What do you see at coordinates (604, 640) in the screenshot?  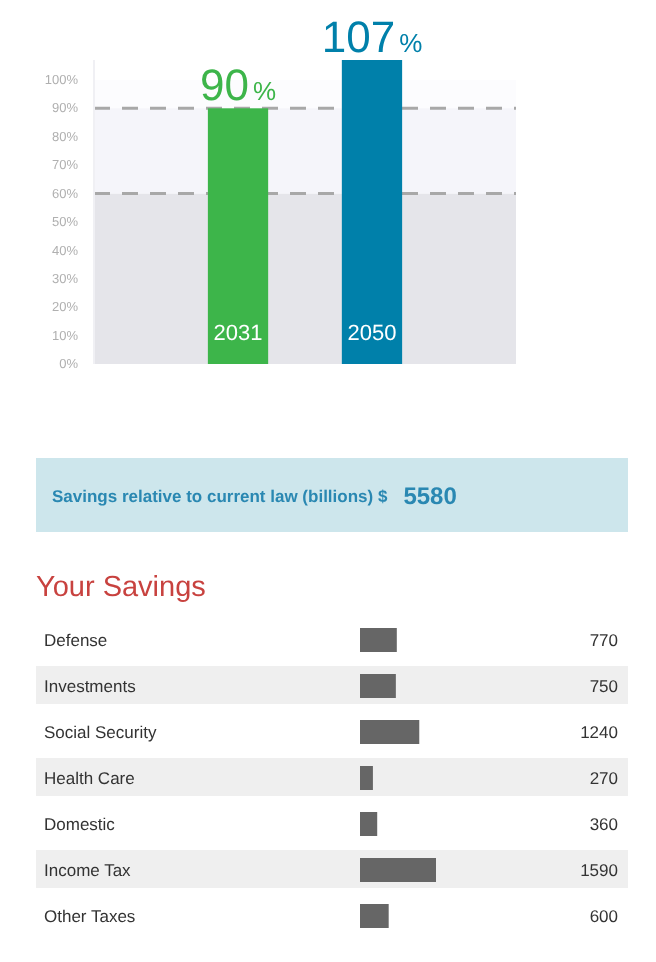 I see `data-label: 770` at bounding box center [604, 640].